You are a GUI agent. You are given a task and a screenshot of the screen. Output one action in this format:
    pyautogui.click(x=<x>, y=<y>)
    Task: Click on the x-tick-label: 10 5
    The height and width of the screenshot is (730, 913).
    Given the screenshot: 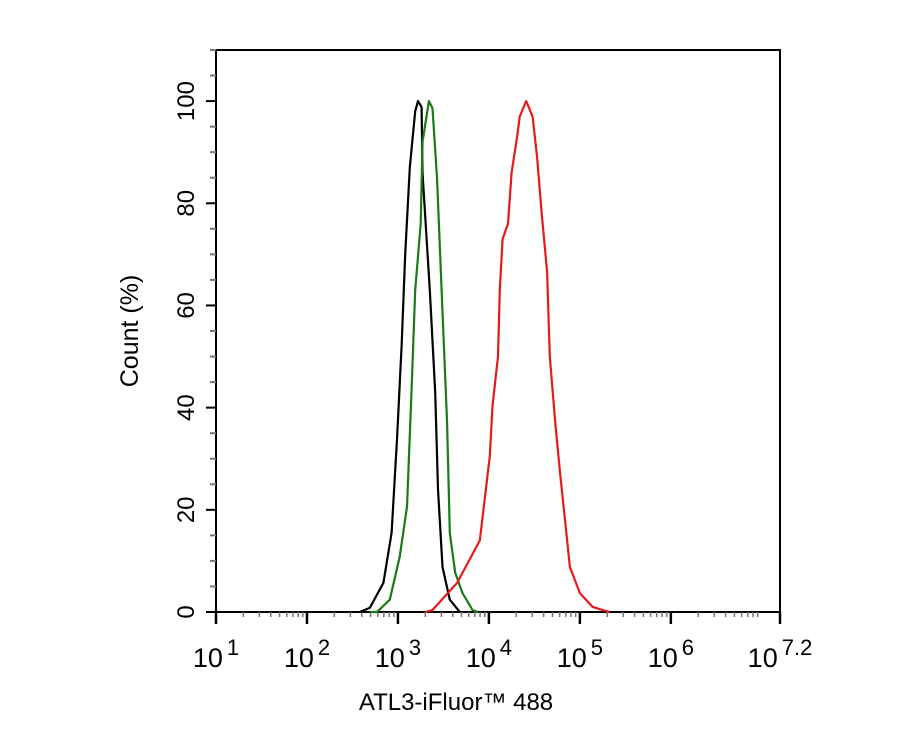 What is the action you would take?
    pyautogui.click(x=580, y=654)
    